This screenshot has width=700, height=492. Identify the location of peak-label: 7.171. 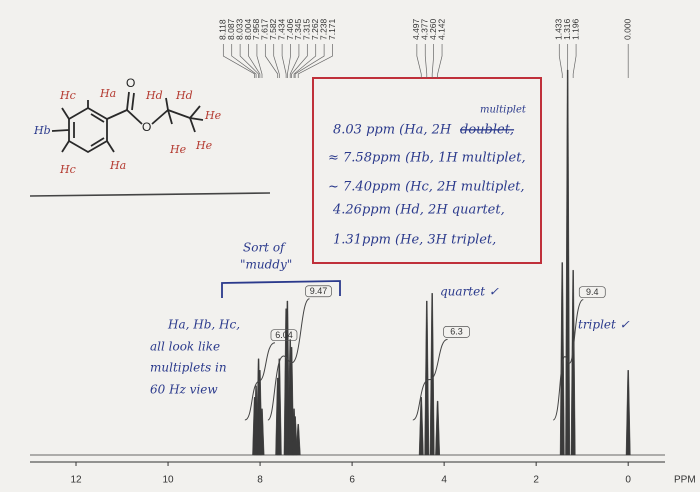
(332, 29).